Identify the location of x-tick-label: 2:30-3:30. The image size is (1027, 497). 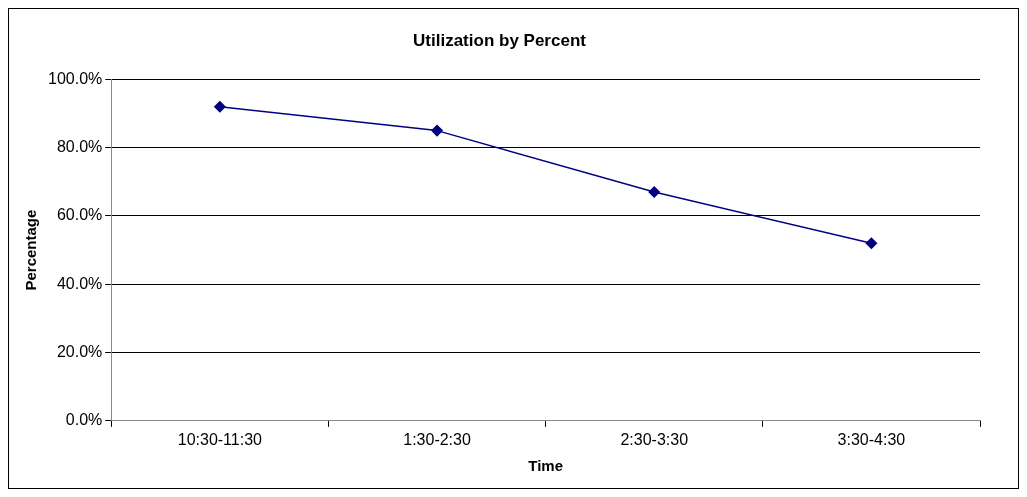
(654, 439).